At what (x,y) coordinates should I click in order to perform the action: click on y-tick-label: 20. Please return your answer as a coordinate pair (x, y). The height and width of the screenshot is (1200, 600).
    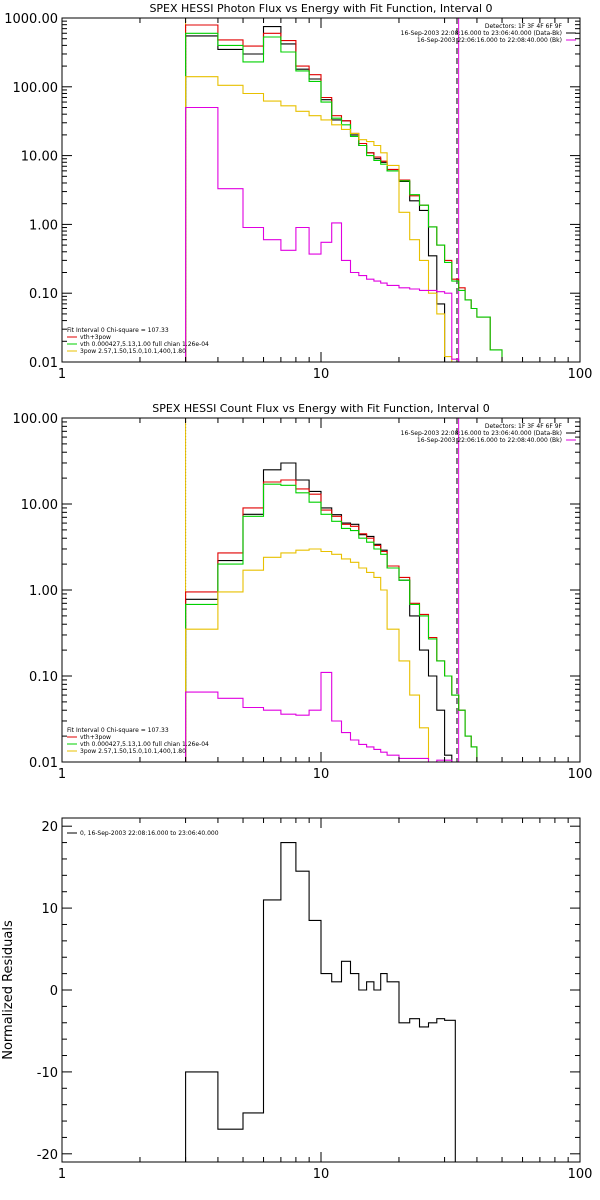
    Looking at the image, I should click on (49, 827).